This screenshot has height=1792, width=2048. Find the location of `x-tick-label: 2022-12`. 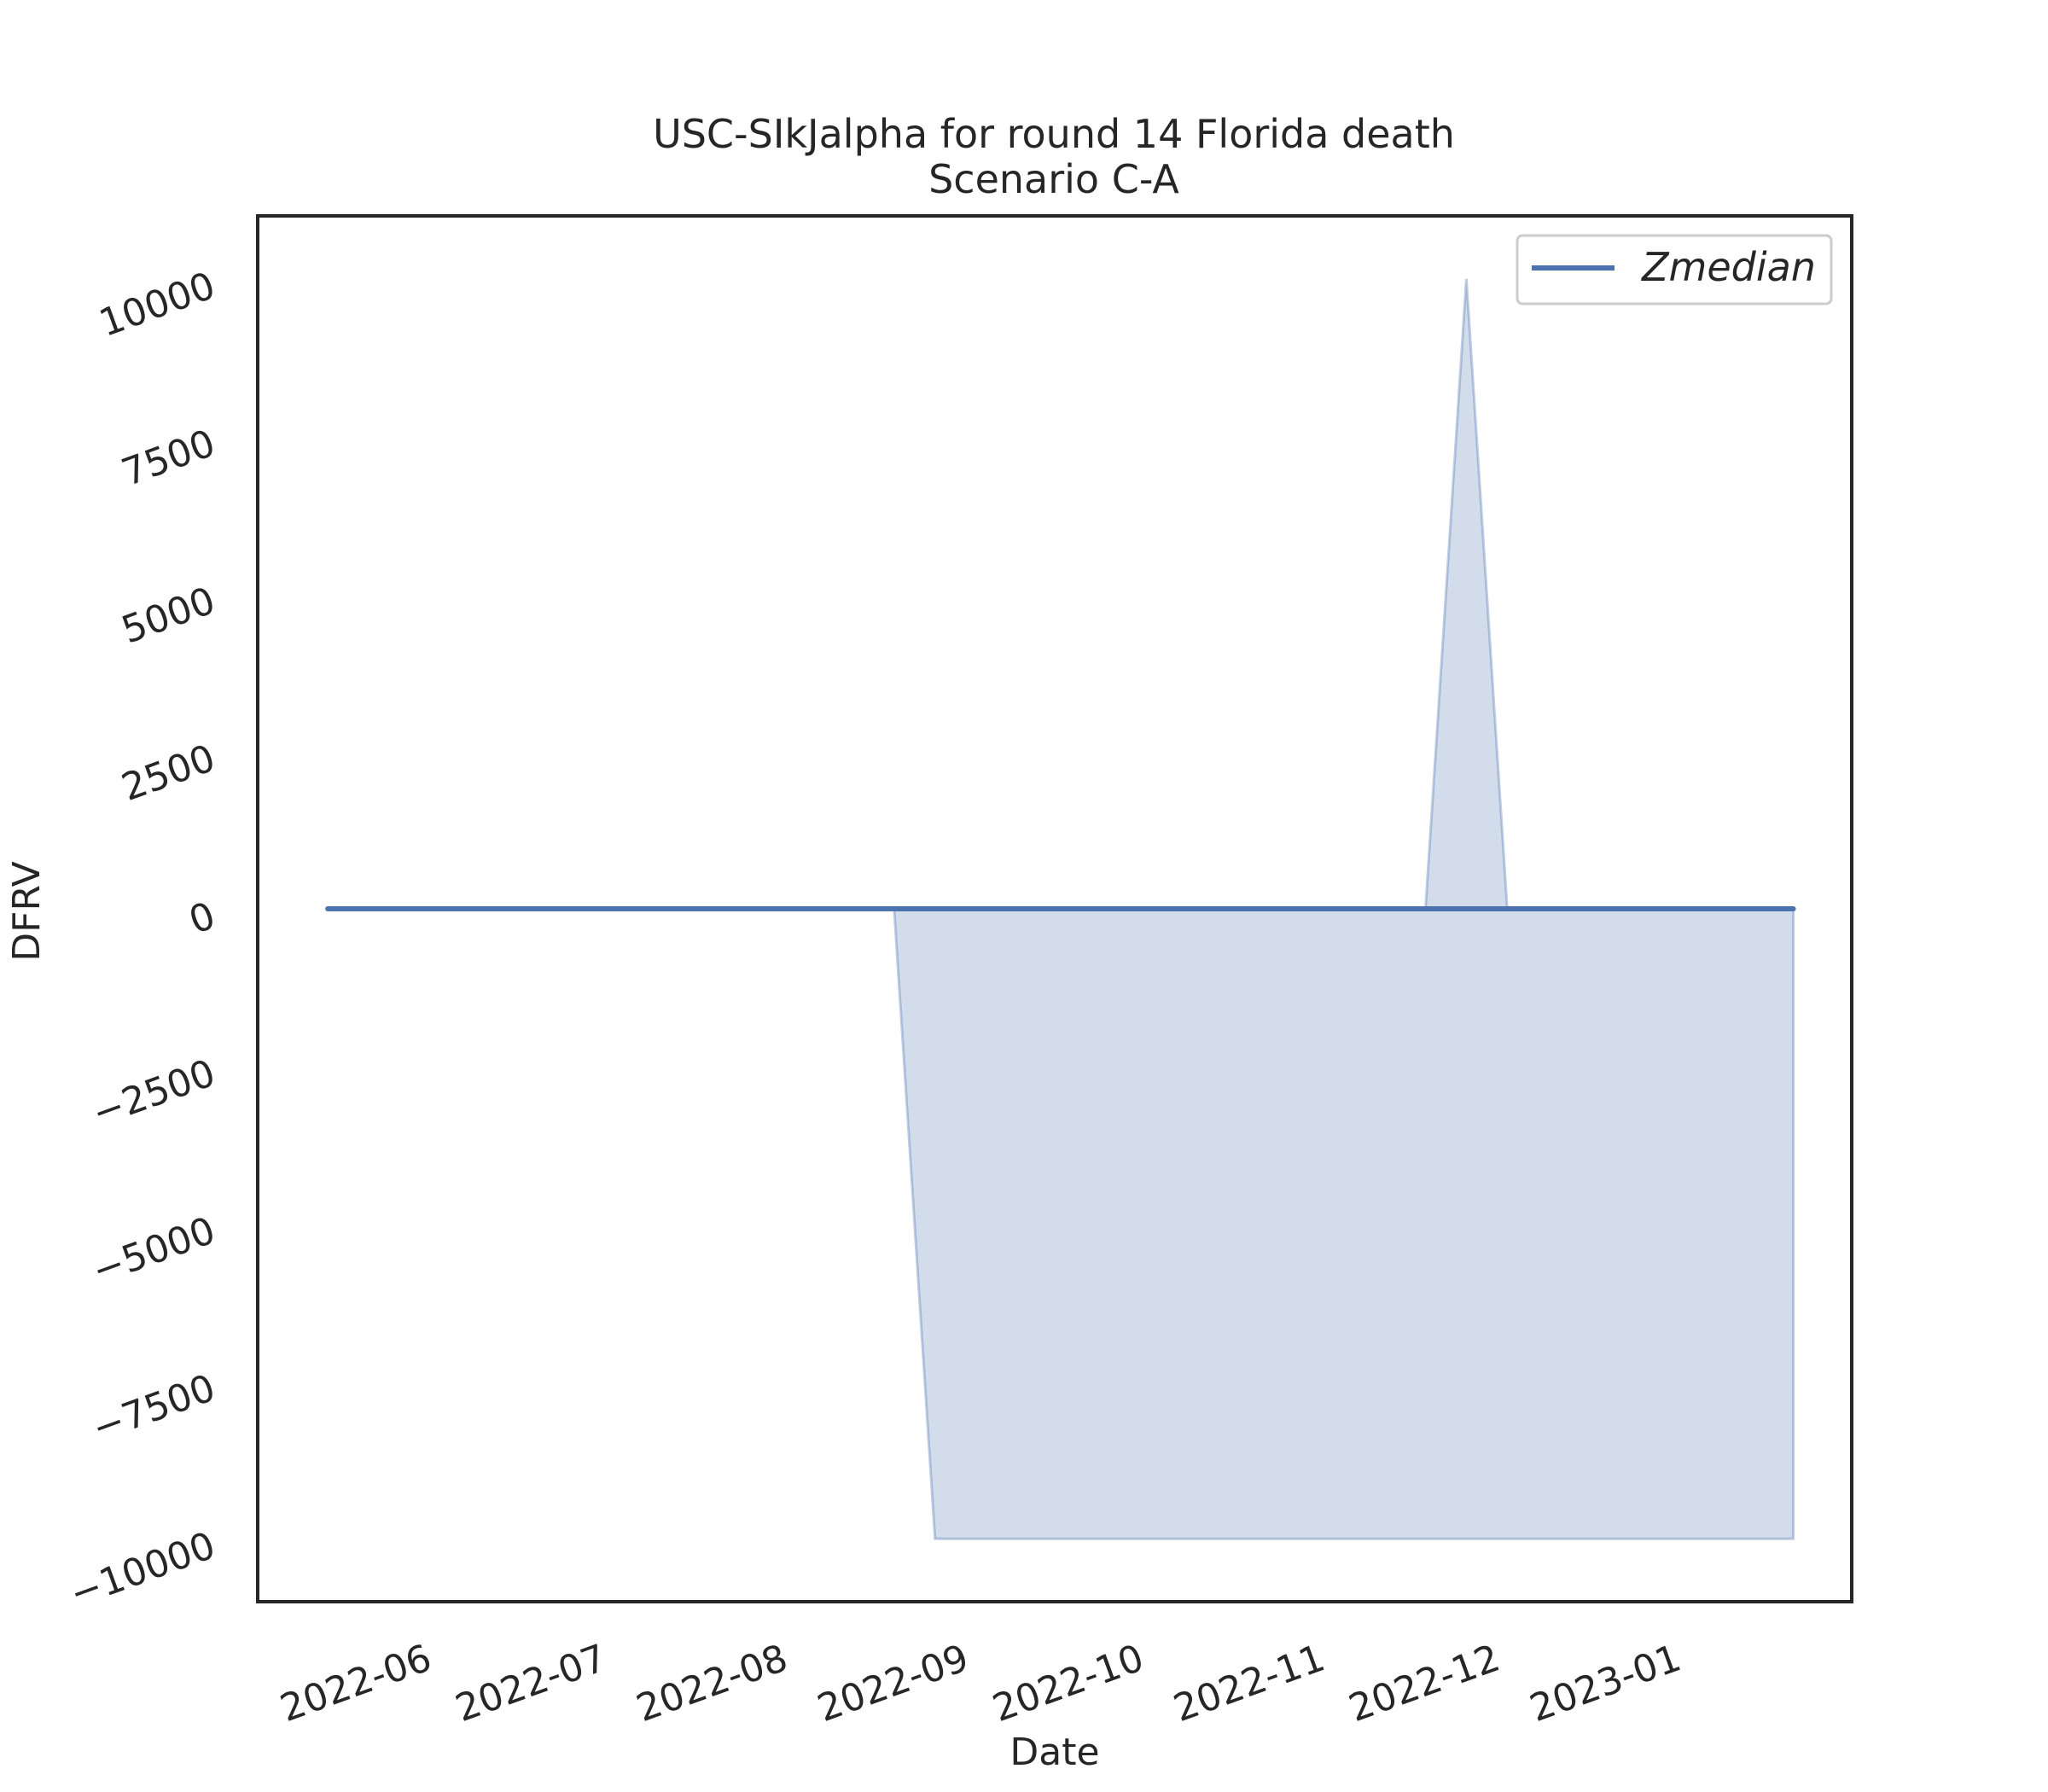

x-tick-label: 2022-12 is located at coordinates (1424, 1683).